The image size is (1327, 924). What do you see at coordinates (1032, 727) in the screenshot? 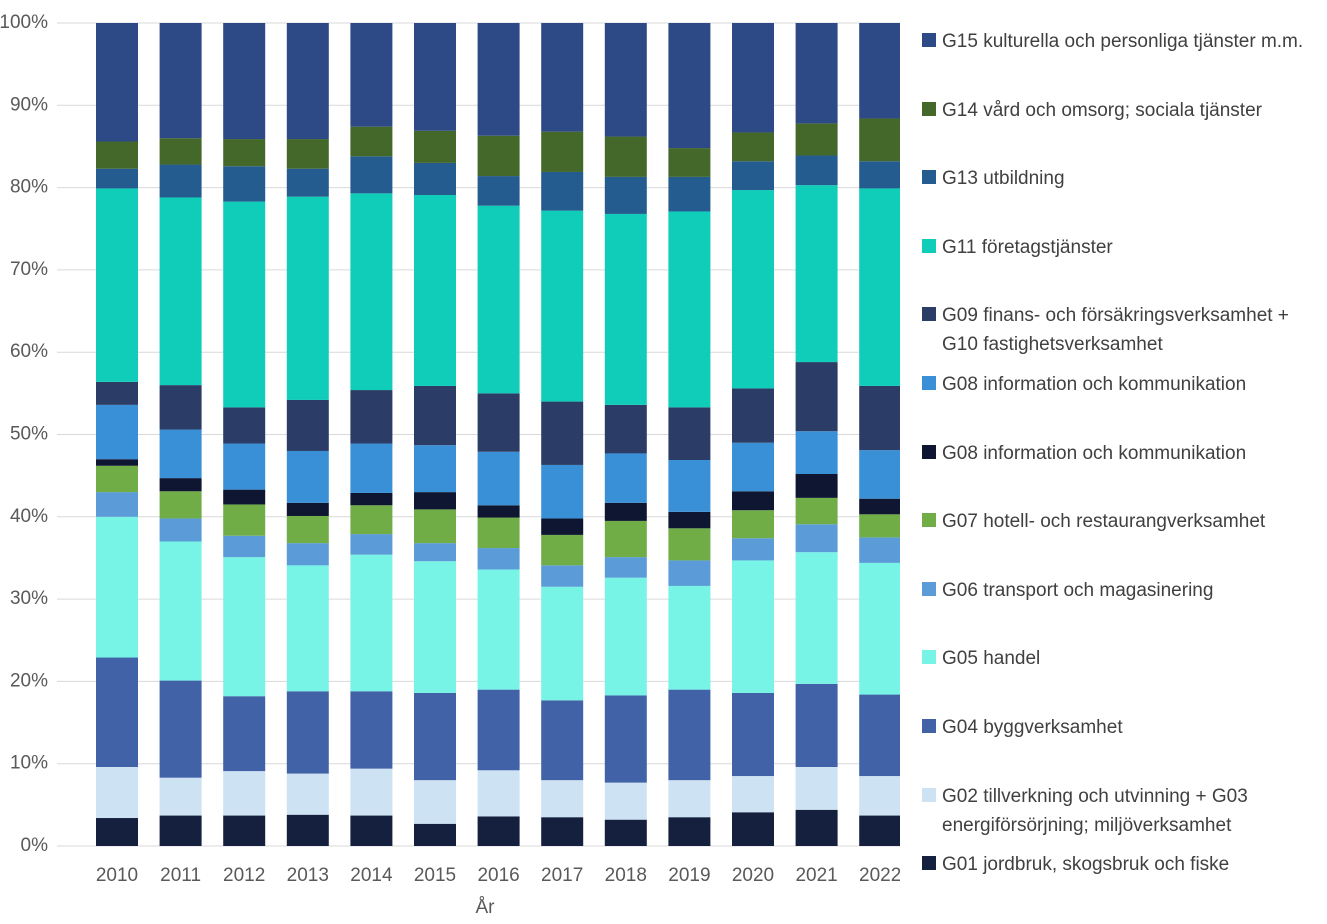
I see `legend-label: G04 byggverksamhet` at bounding box center [1032, 727].